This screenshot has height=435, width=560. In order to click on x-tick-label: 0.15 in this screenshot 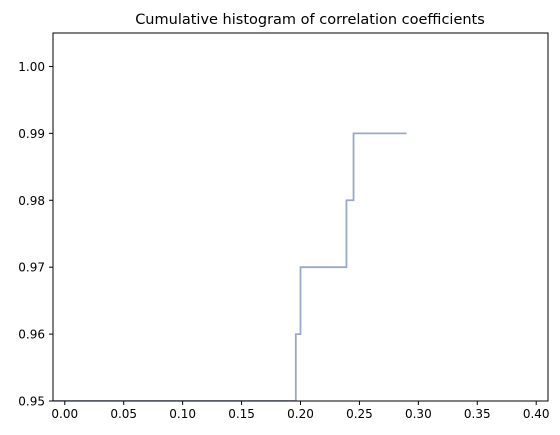, I will do `click(241, 414)`.